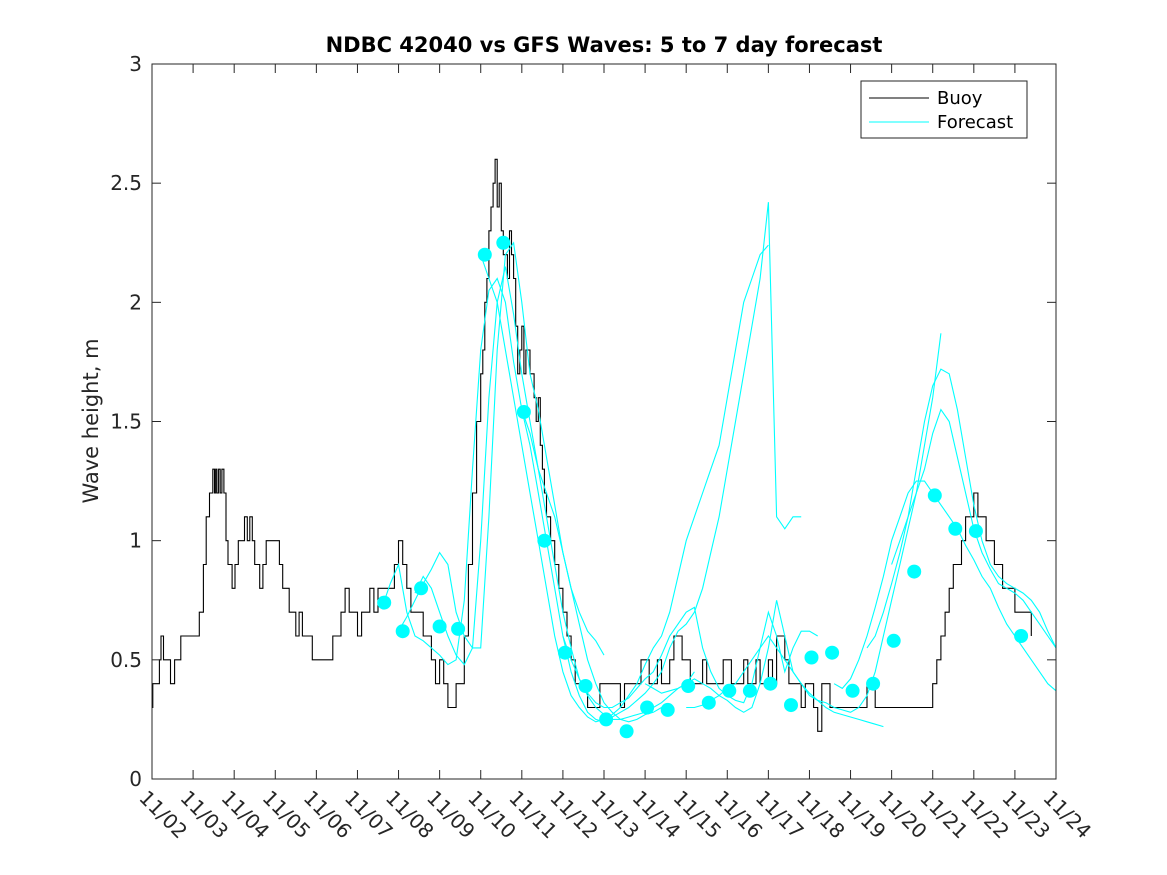  What do you see at coordinates (960, 98) in the screenshot?
I see `legend-buoy-label: Buoy` at bounding box center [960, 98].